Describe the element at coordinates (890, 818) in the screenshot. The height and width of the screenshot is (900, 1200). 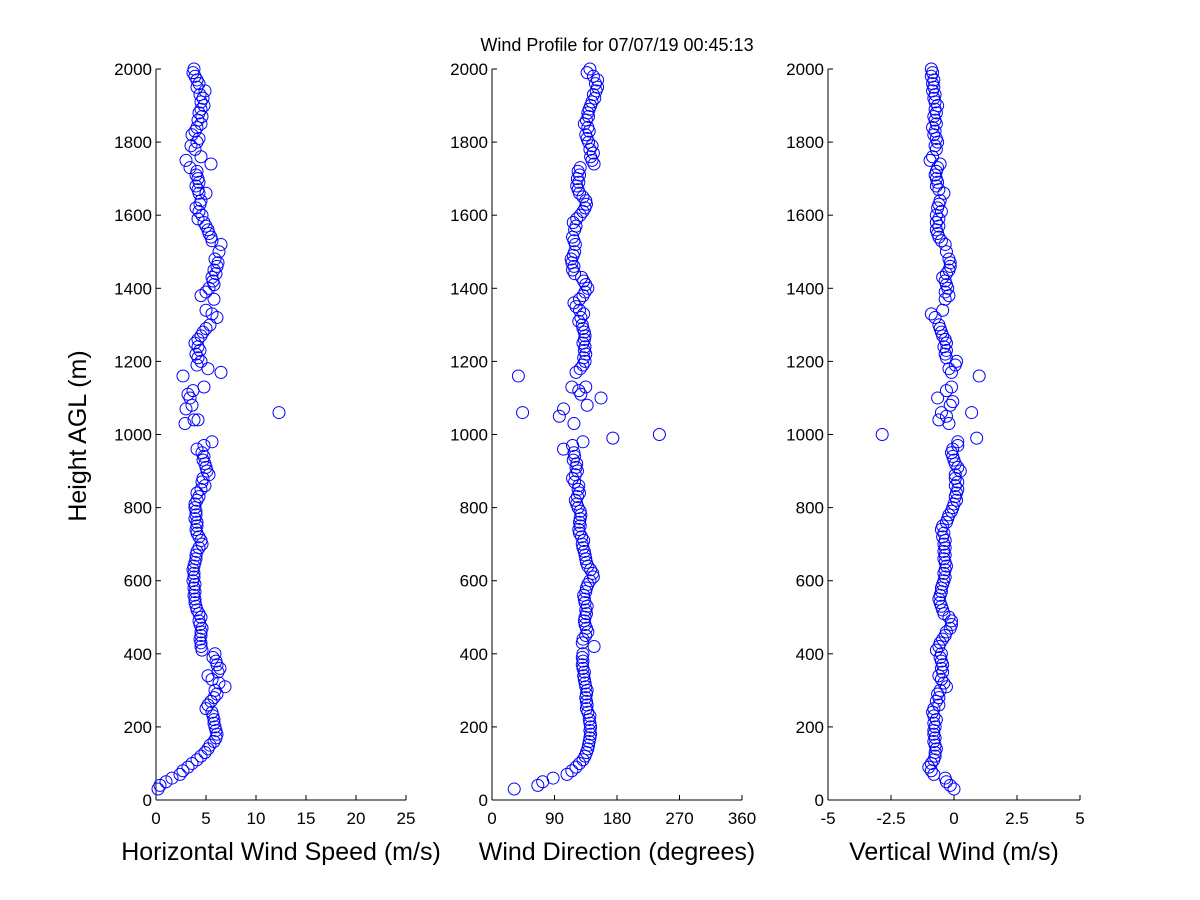
I see `x-tick-label: -2.5` at that location.